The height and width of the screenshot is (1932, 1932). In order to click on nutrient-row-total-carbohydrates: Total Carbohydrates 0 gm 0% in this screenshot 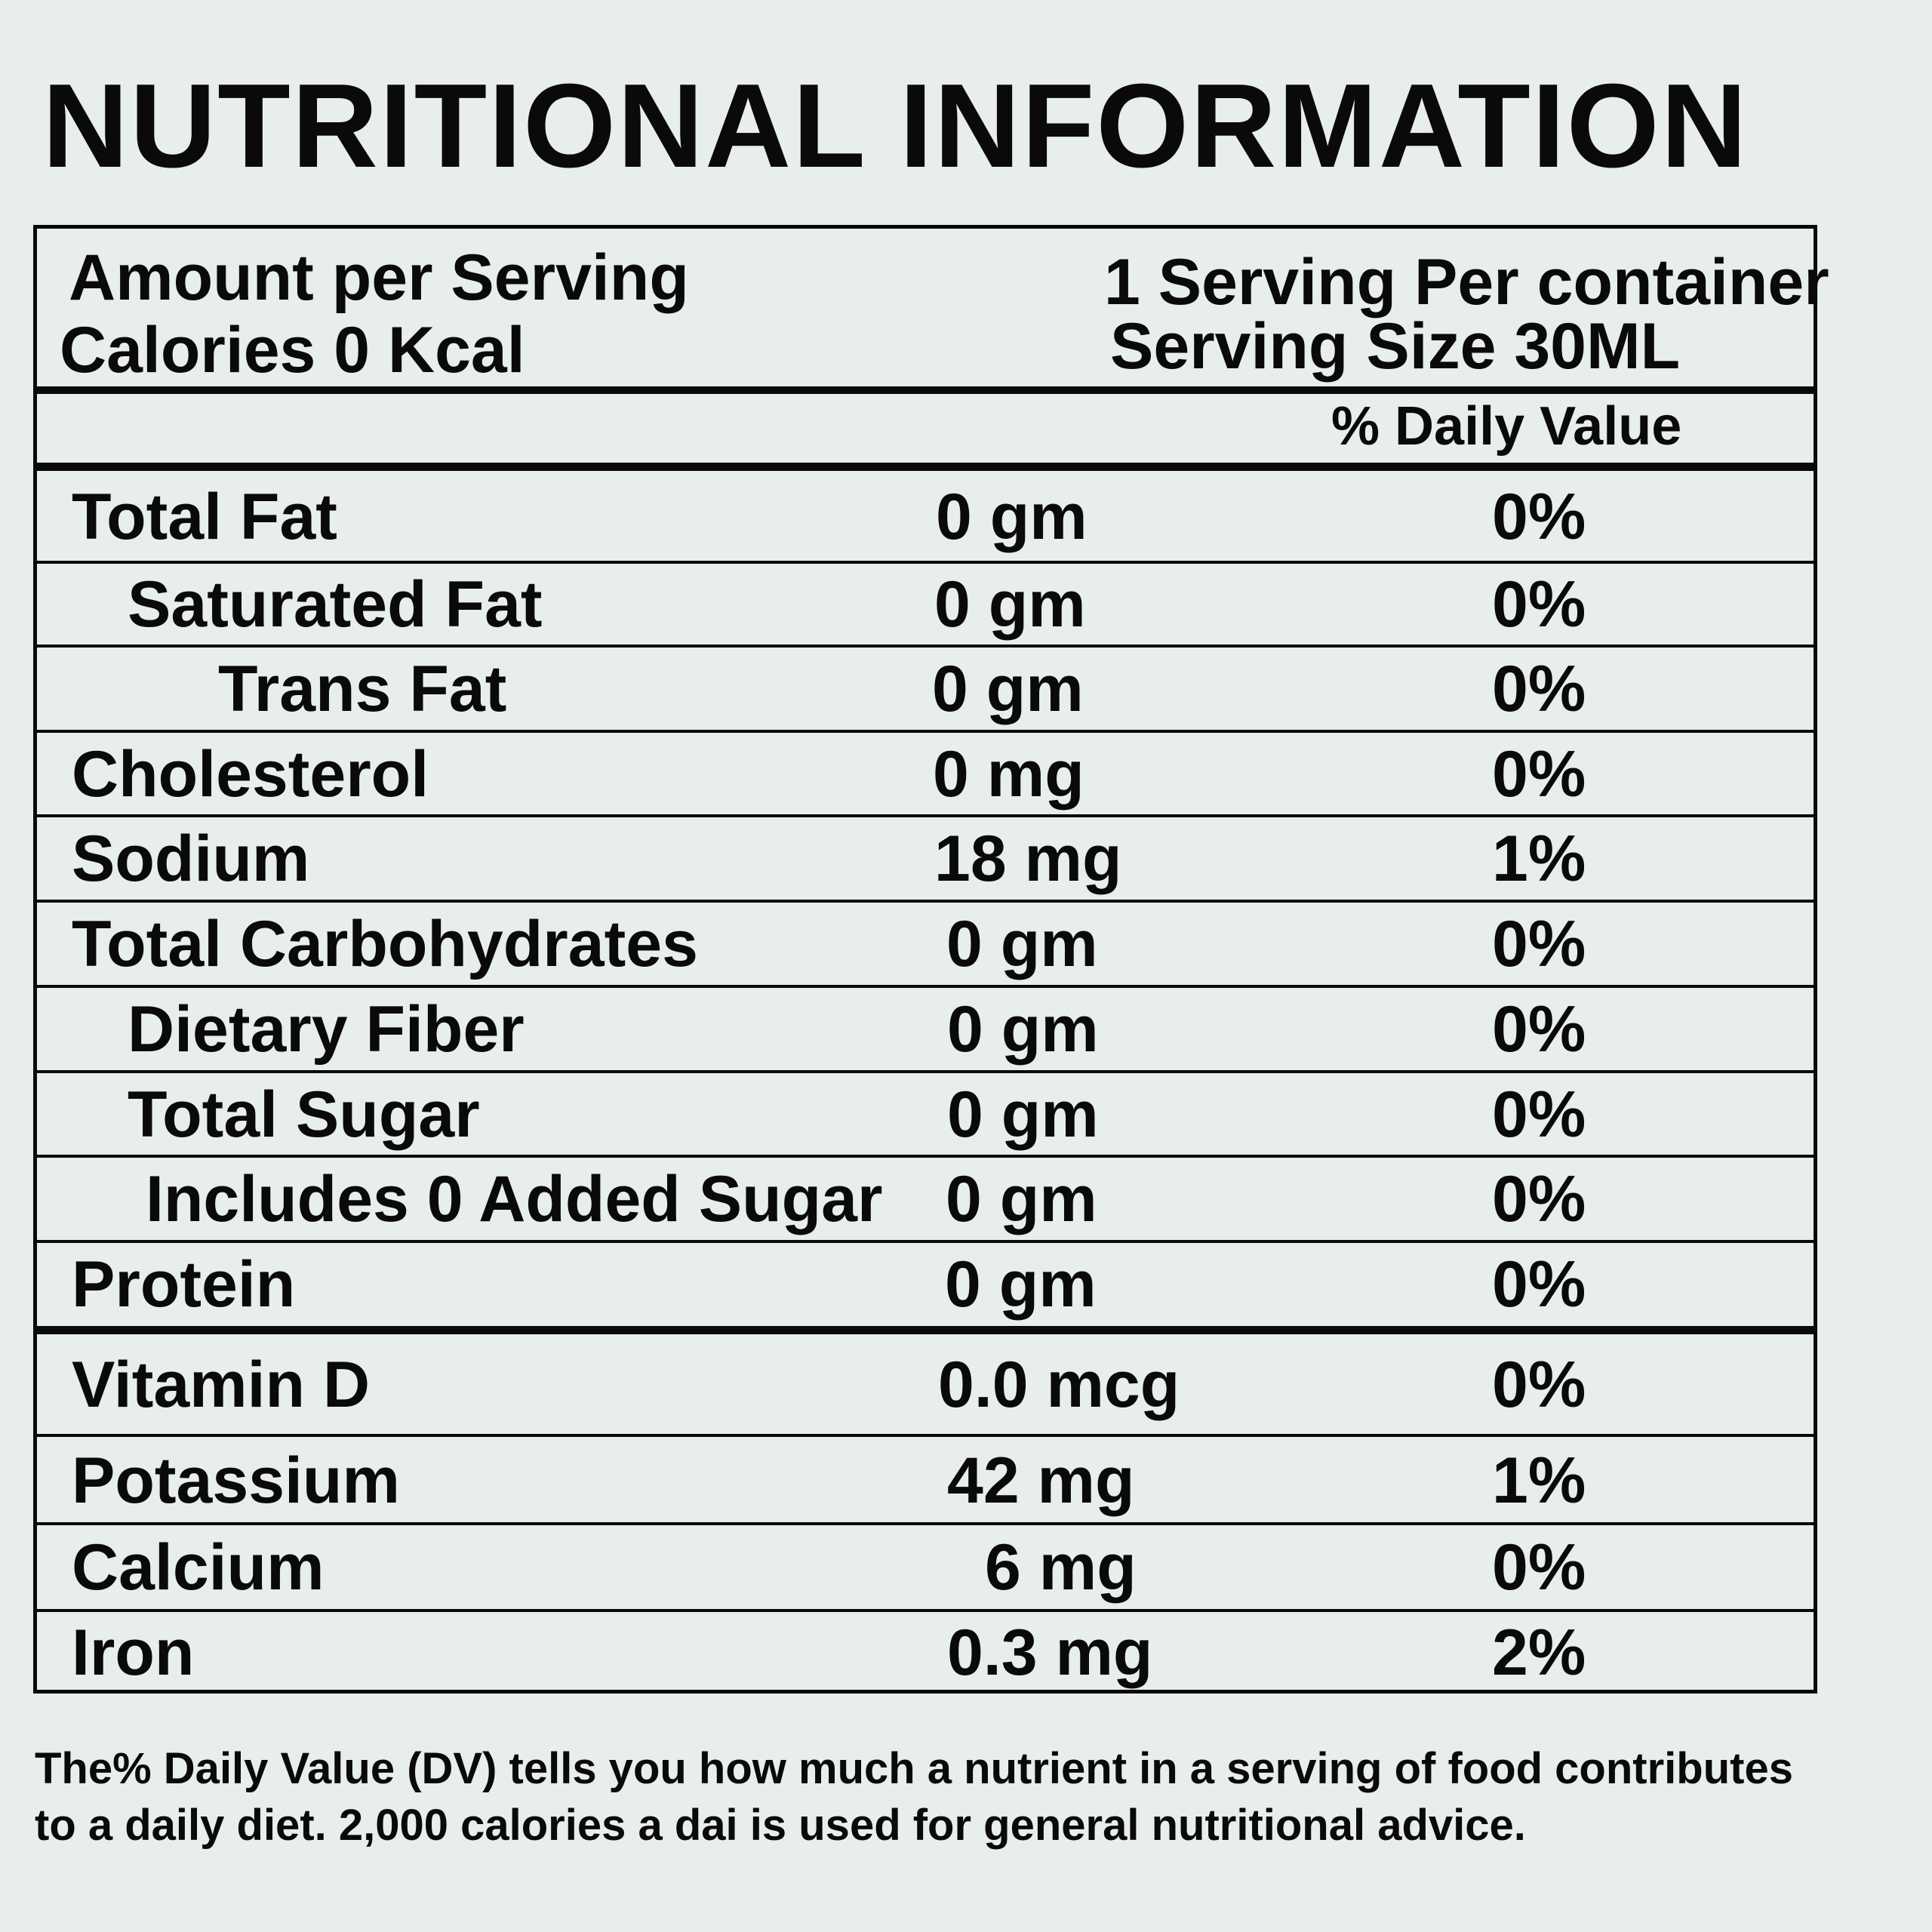, I will do `click(925, 944)`.